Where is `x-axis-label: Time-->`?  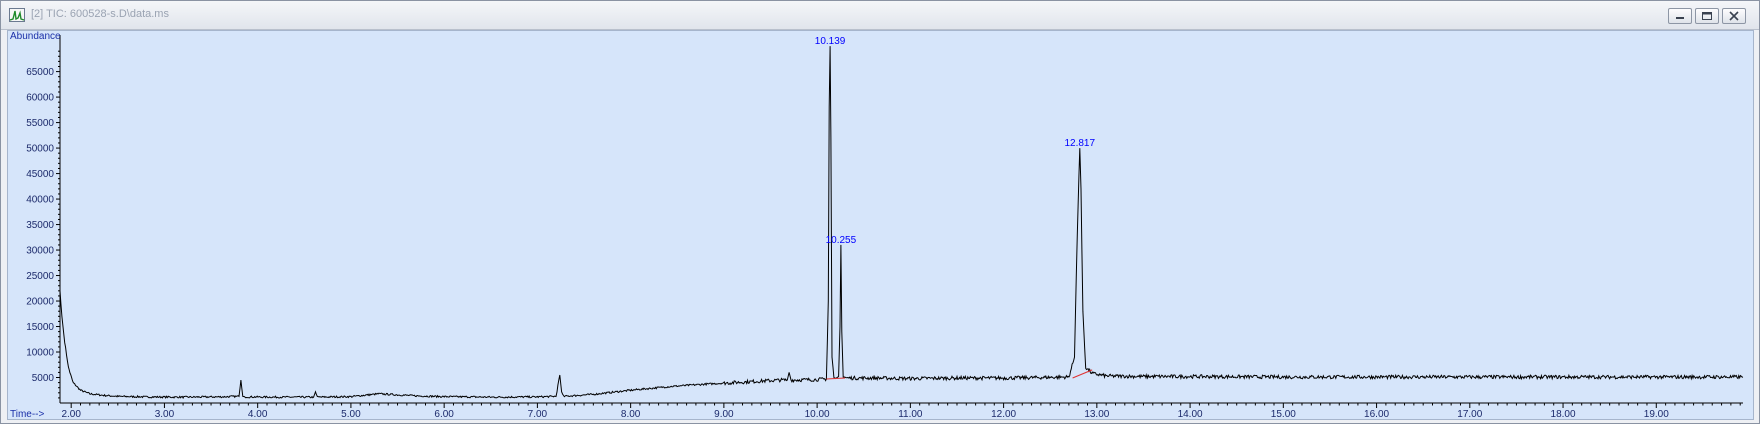 x-axis-label: Time--> is located at coordinates (27, 414).